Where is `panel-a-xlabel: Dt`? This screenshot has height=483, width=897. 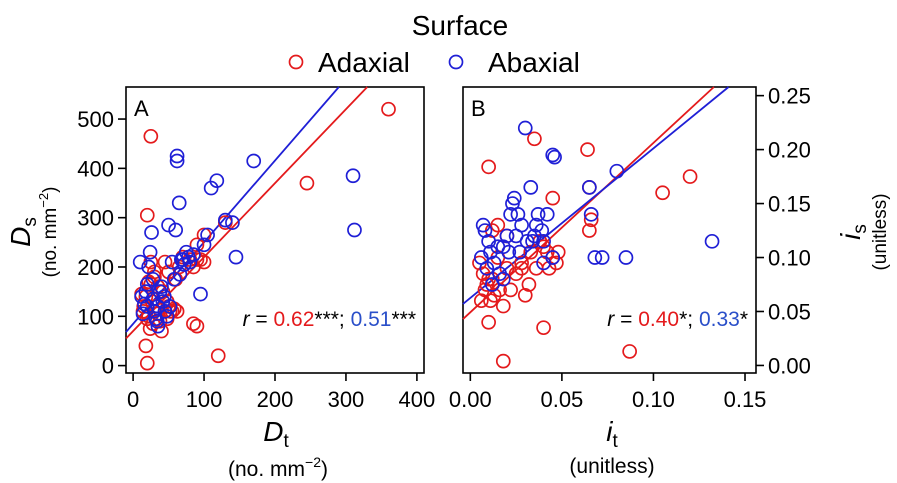
panel-a-xlabel: Dt is located at coordinates (276, 434).